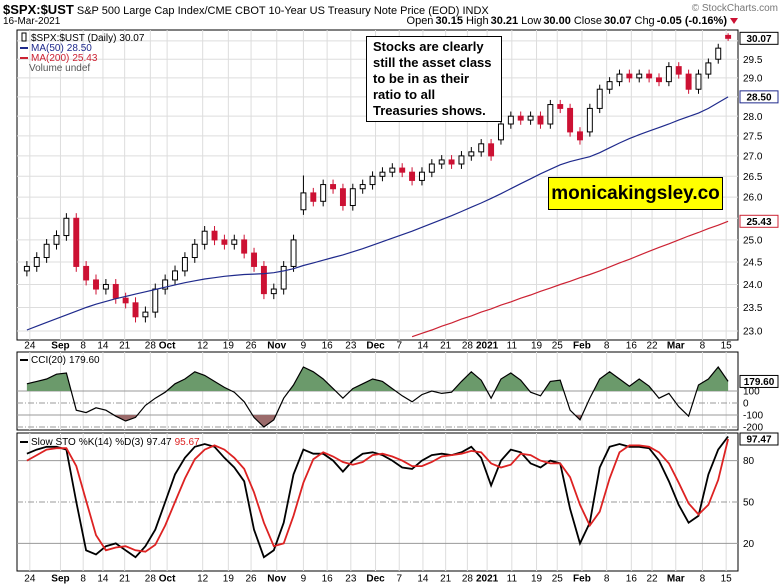  Describe the element at coordinates (753, 177) in the screenshot. I see `y-tick-label: 26.5` at that location.